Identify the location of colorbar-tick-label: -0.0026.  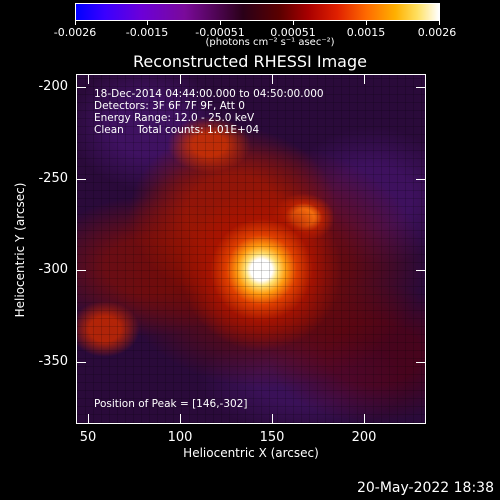
(75, 32).